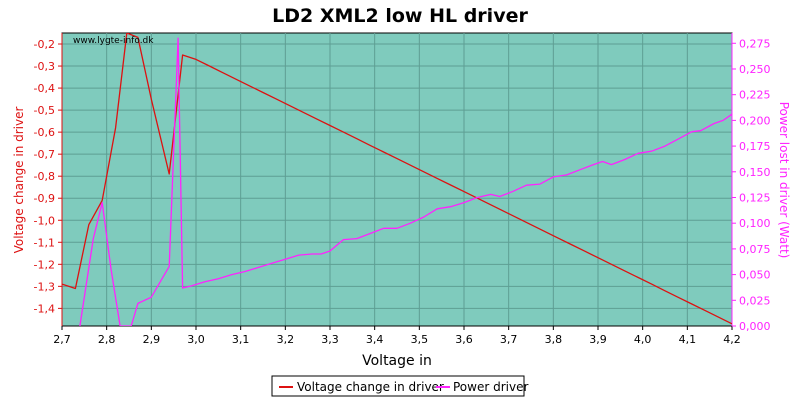 This screenshot has width=800, height=400. Describe the element at coordinates (784, 180) in the screenshot. I see `y-axis-right-label: Power lost in driver (Watt)` at that location.